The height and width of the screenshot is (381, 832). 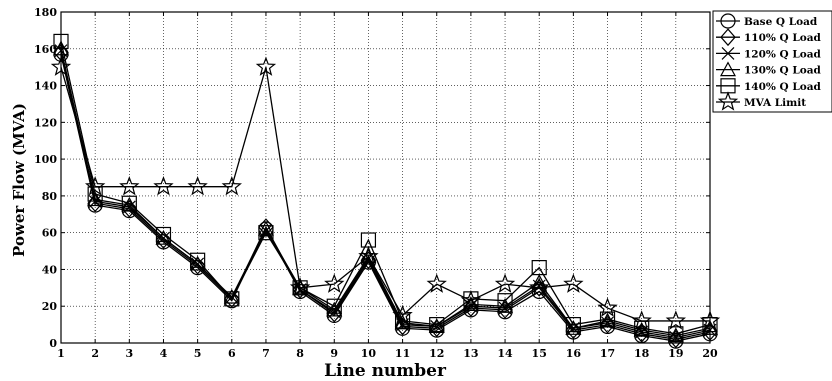 What do you see at coordinates (95, 353) in the screenshot?
I see `x-tick-label: 2` at bounding box center [95, 353].